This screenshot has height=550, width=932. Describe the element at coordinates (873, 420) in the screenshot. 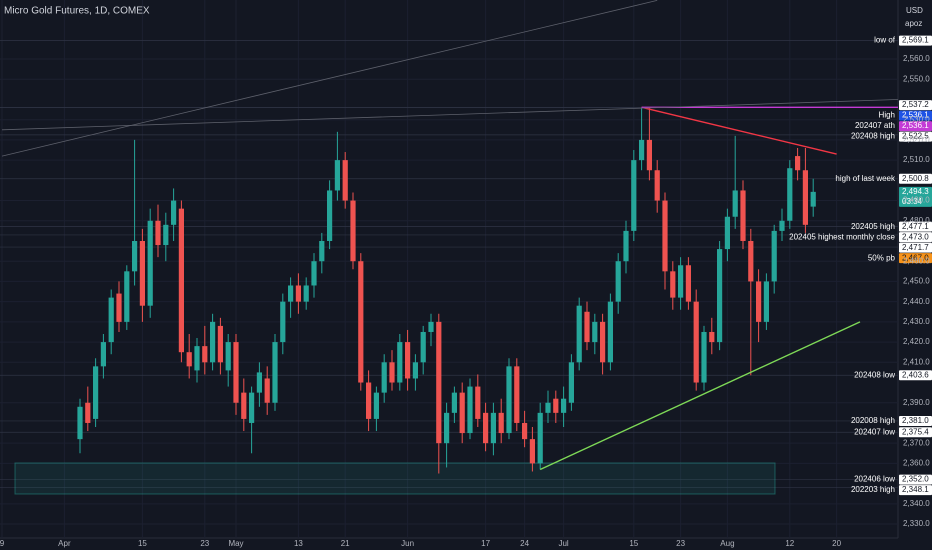

I see `level-note: 202008 high` at that location.